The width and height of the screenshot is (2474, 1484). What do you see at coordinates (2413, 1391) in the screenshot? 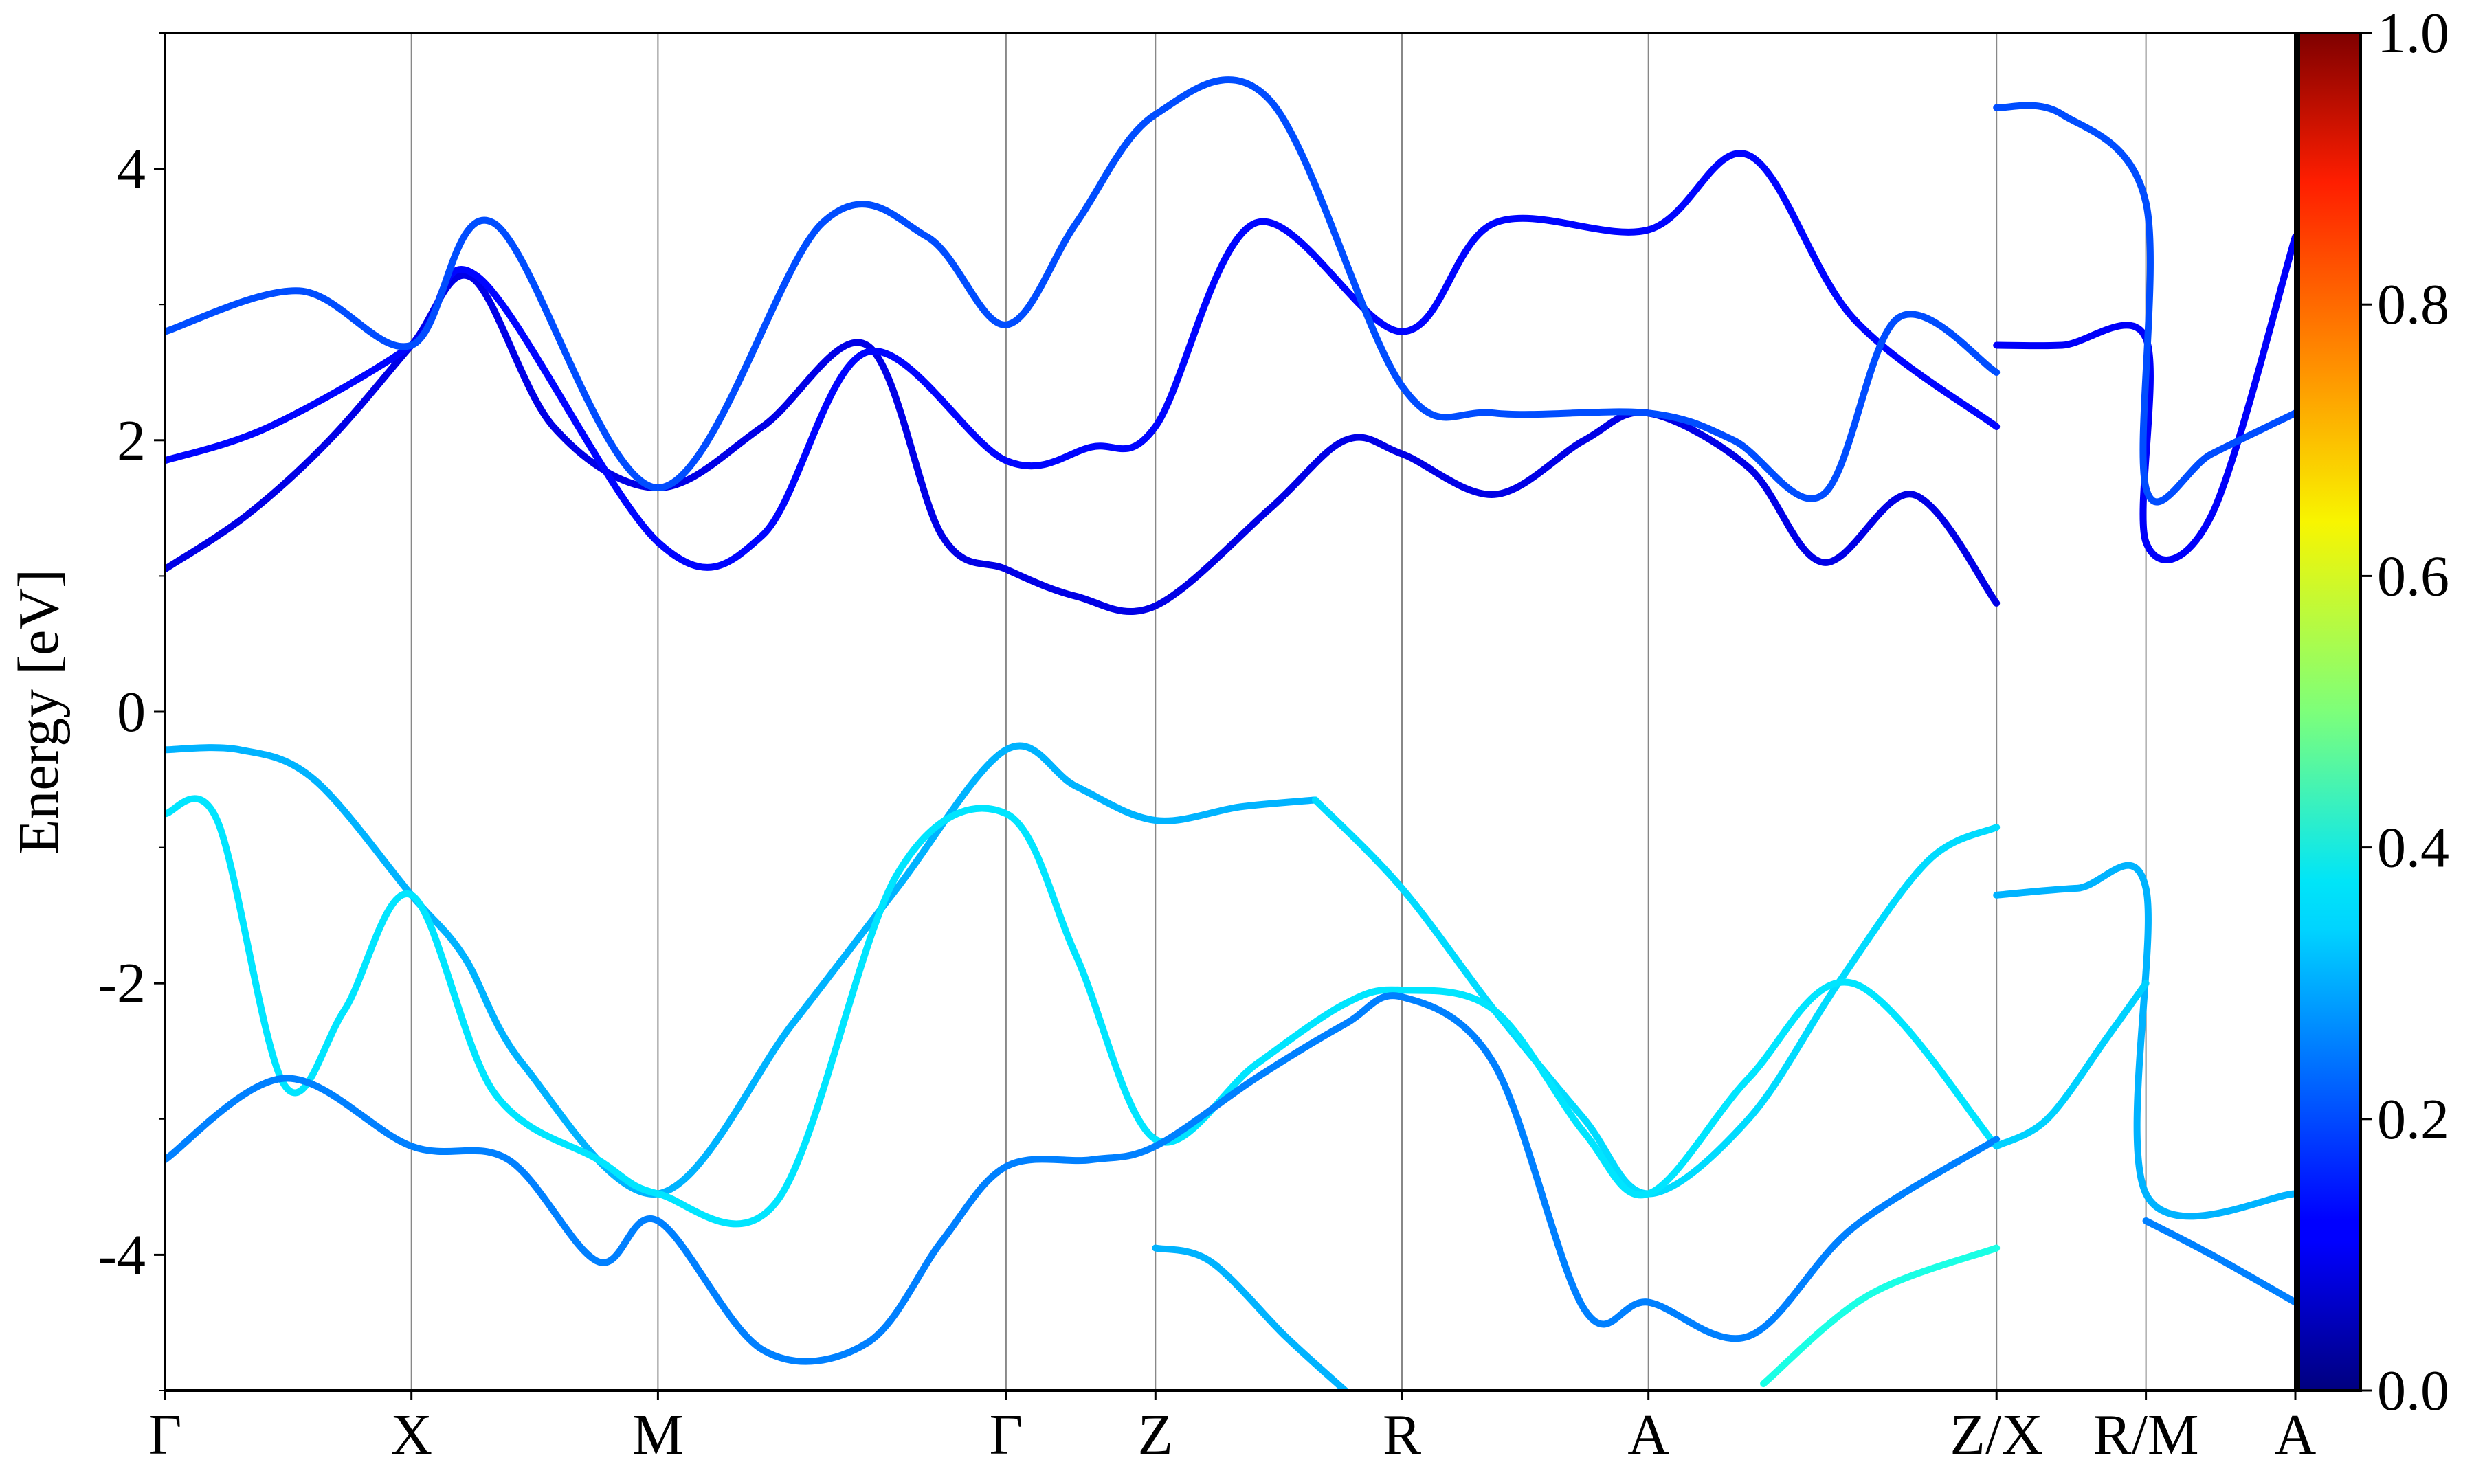
I see `colorbar-tick-label: 0.0` at bounding box center [2413, 1391].